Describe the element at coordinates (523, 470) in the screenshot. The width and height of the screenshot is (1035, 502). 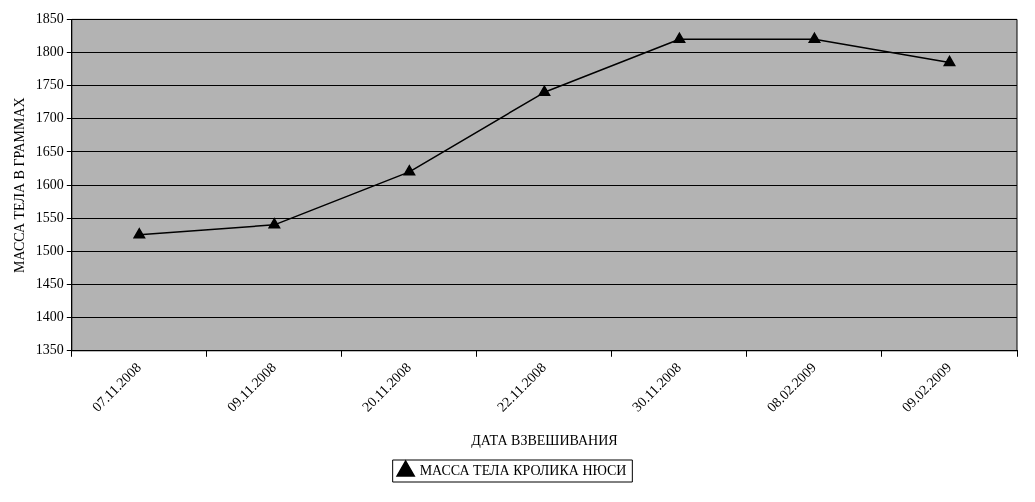
I see `legend-label: МАССА ТЕЛА КРОЛИКА НЮСИ` at that location.